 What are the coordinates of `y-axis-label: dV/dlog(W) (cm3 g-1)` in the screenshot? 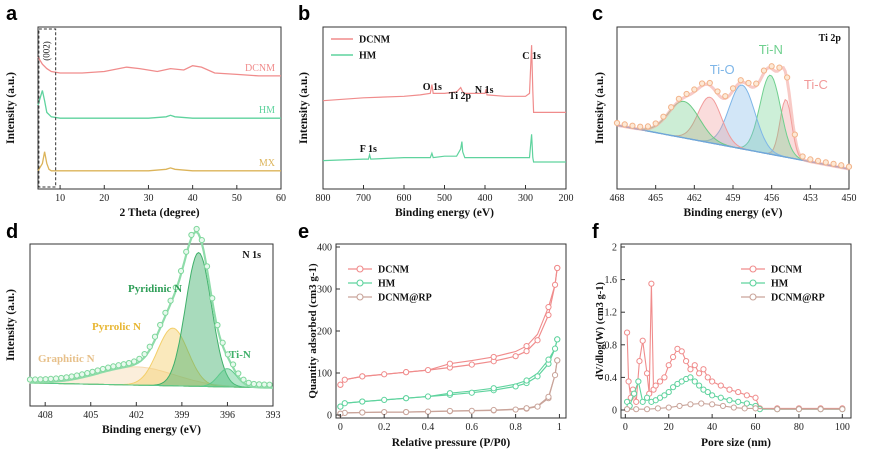 It's located at (600, 331).